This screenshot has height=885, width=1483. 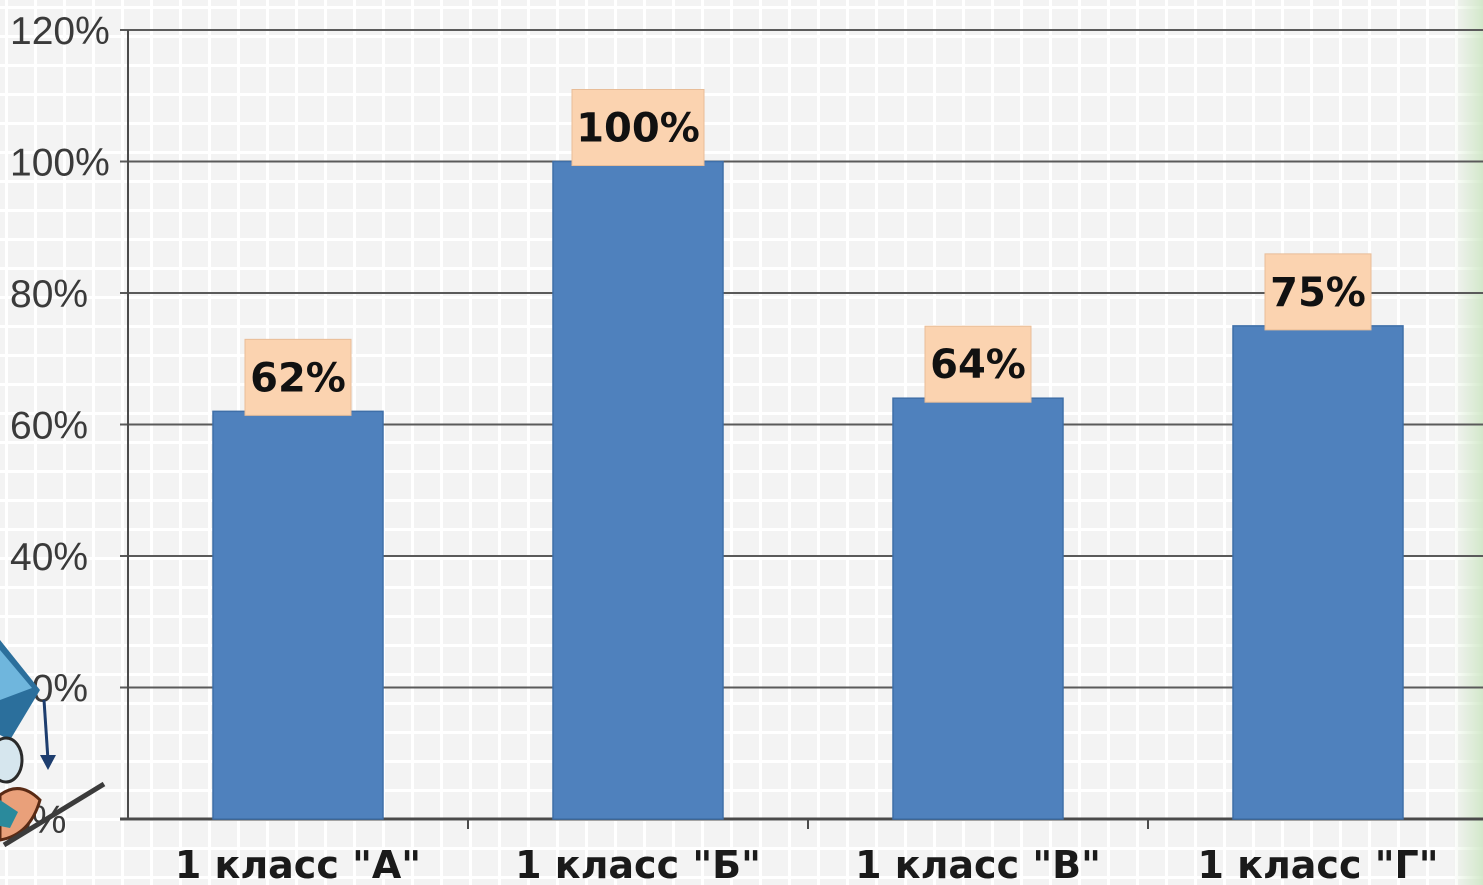 I want to click on data-label: 64%, so click(x=978, y=365).